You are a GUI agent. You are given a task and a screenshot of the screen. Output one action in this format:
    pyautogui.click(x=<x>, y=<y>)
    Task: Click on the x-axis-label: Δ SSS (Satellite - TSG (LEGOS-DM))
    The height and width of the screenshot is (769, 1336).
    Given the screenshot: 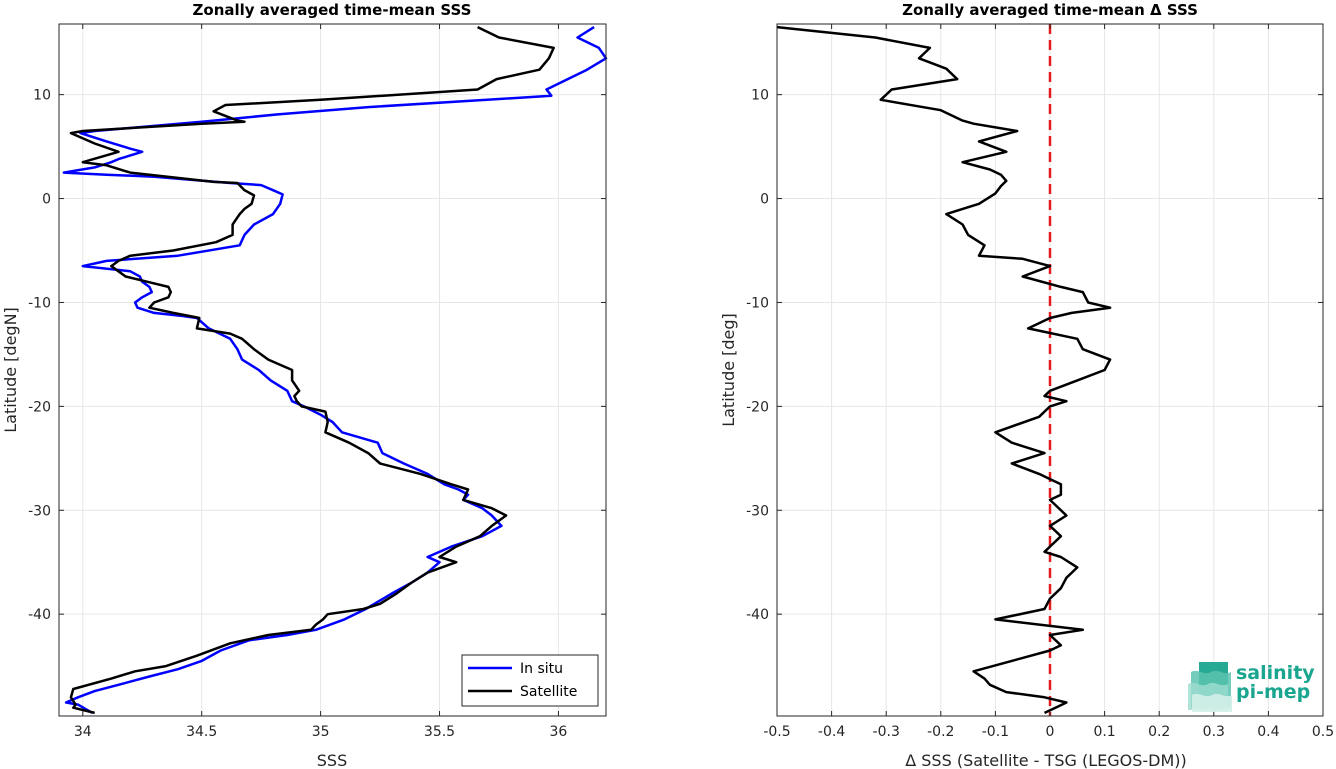 What is the action you would take?
    pyautogui.click(x=1046, y=760)
    